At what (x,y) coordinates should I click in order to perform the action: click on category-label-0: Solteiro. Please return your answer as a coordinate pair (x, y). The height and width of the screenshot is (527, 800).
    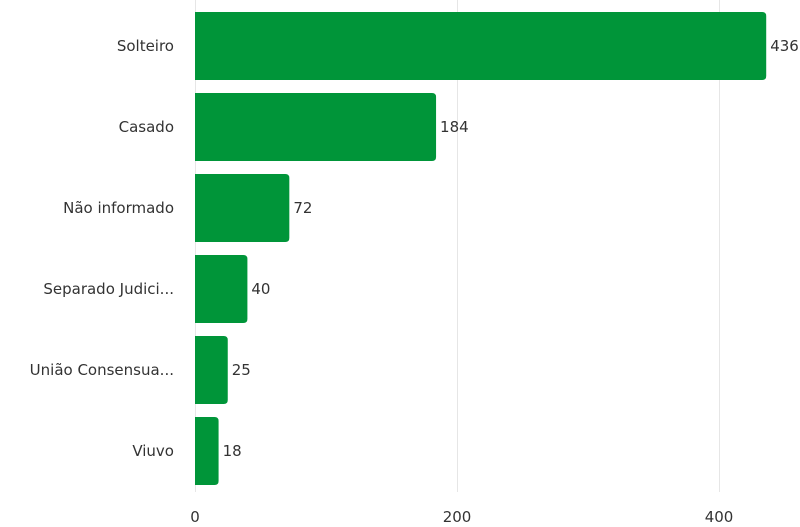
    Looking at the image, I should click on (145, 46).